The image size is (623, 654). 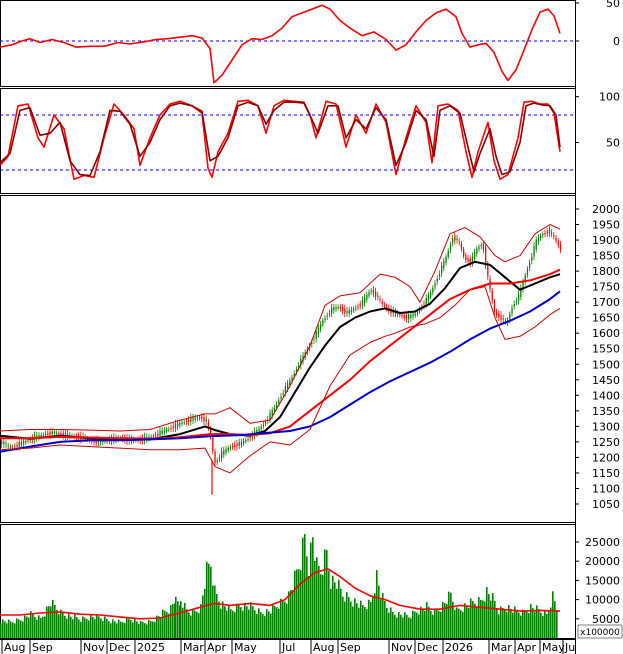 What do you see at coordinates (613, 5) in the screenshot?
I see `y-tick-label-momentum-0: 50` at bounding box center [613, 5].